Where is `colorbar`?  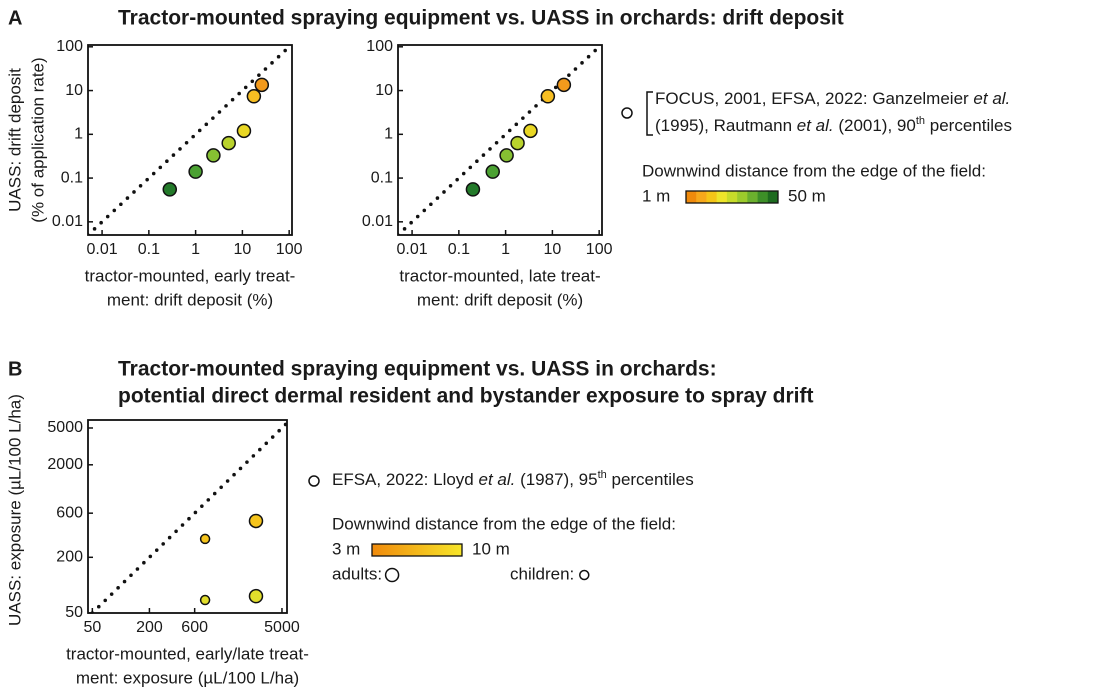 colorbar is located at coordinates (417, 550).